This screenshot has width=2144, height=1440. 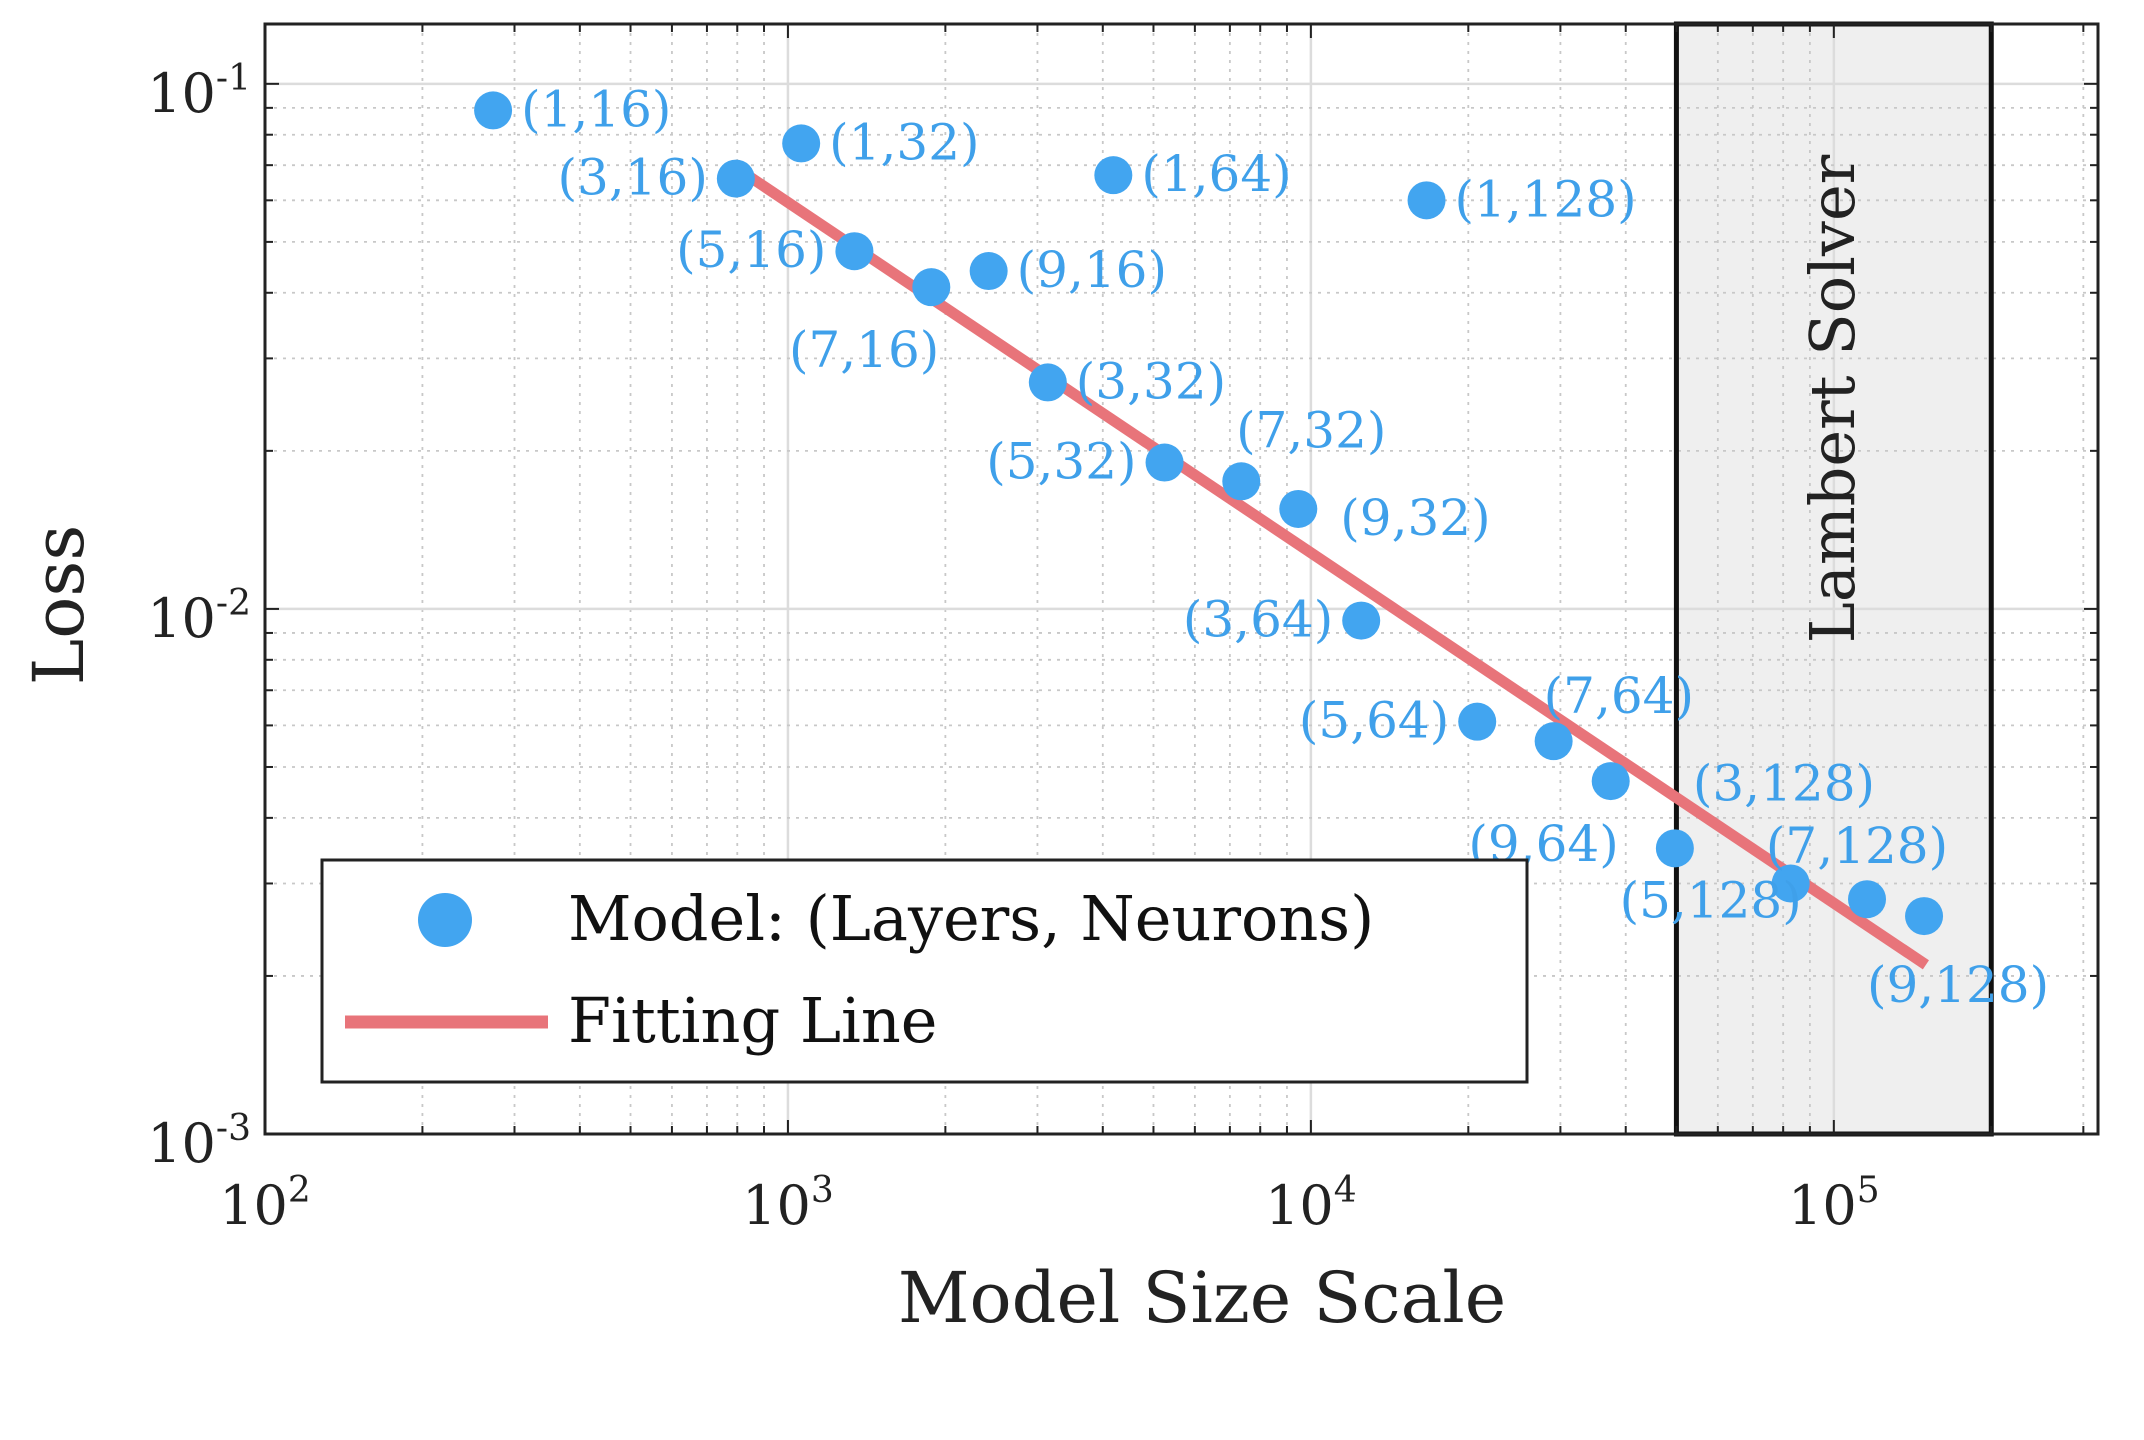 I want to click on data-point-label: (3,16), so click(x=632, y=178).